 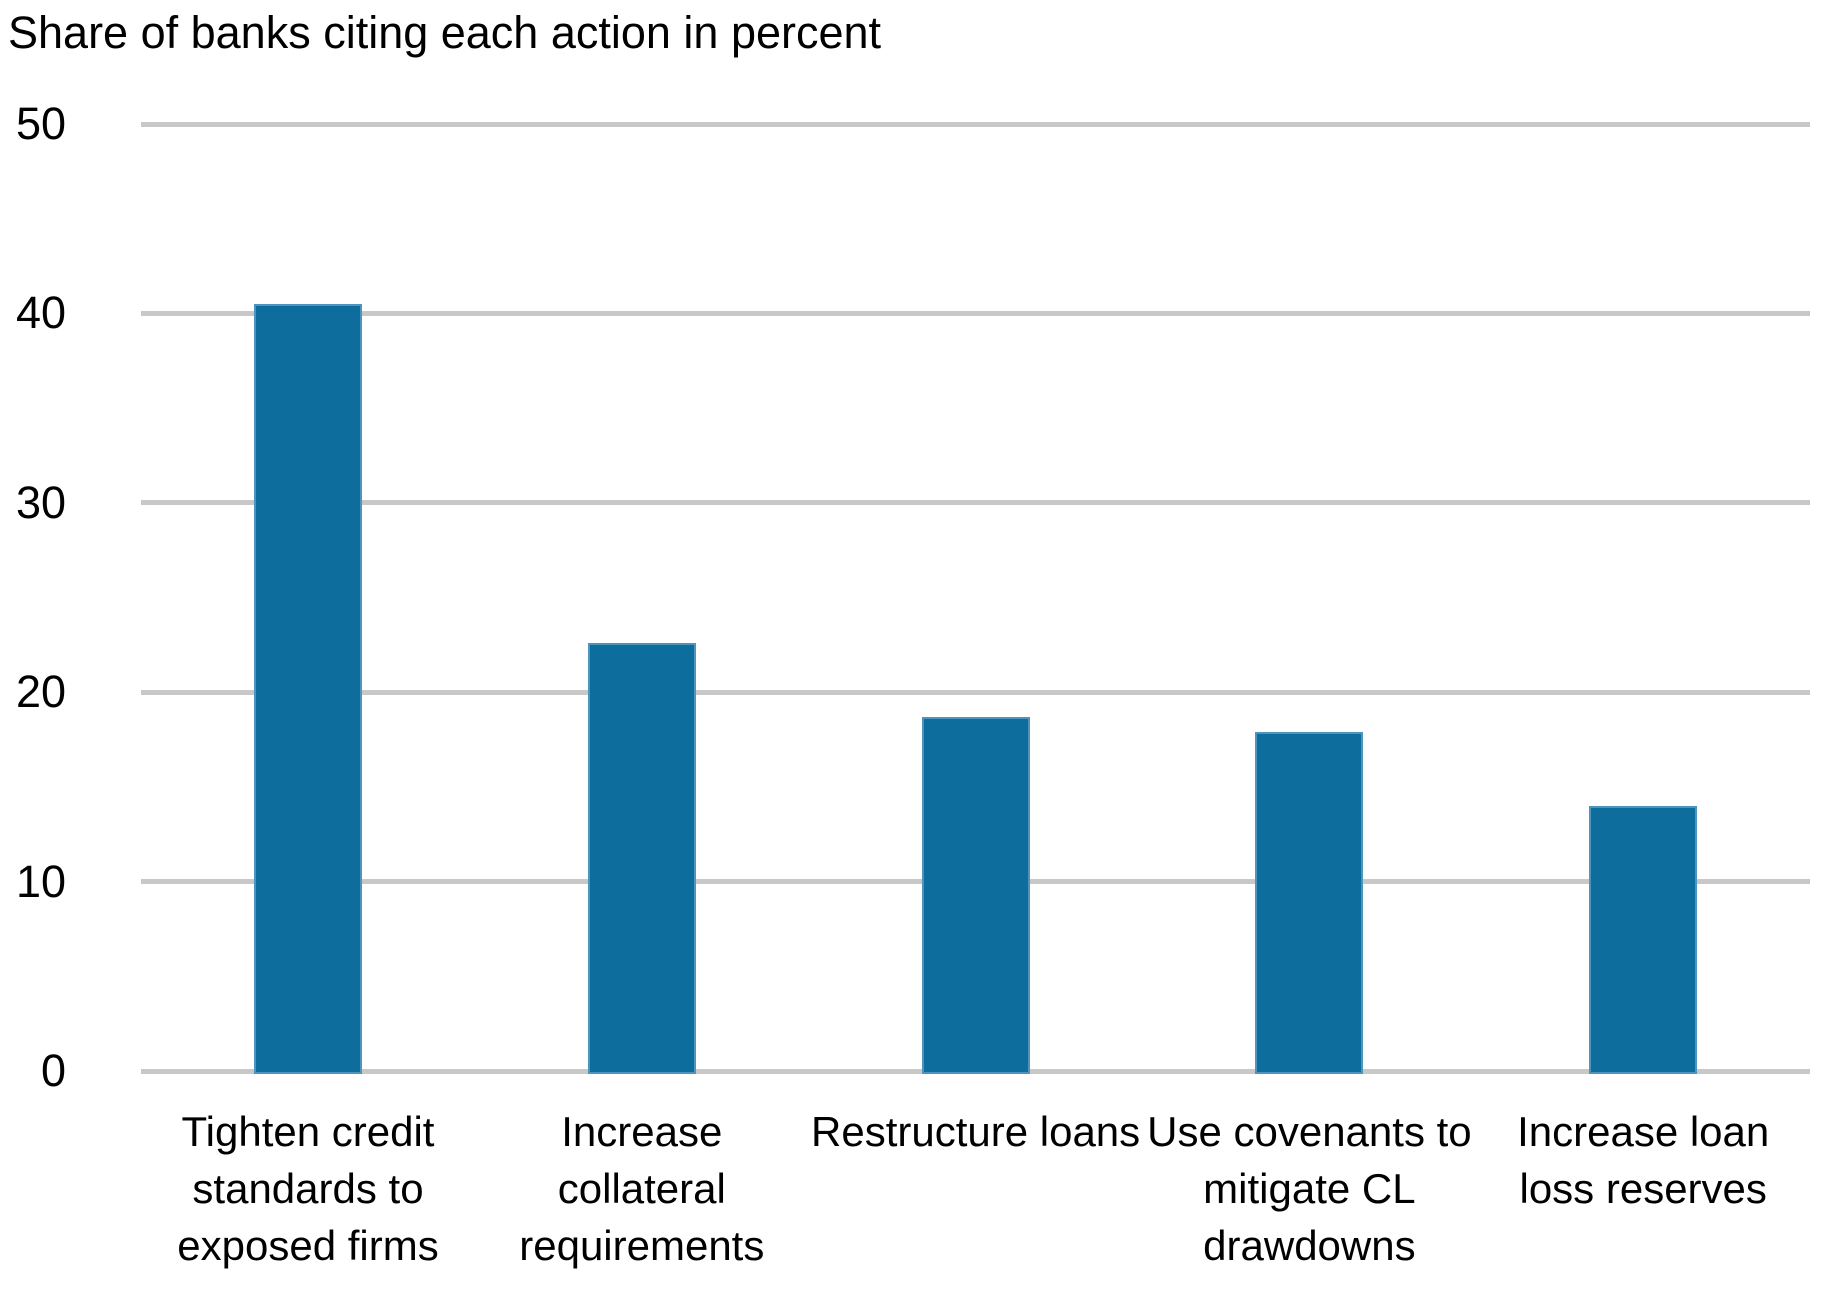 I want to click on y-tick-label-50: 50, so click(x=40, y=123).